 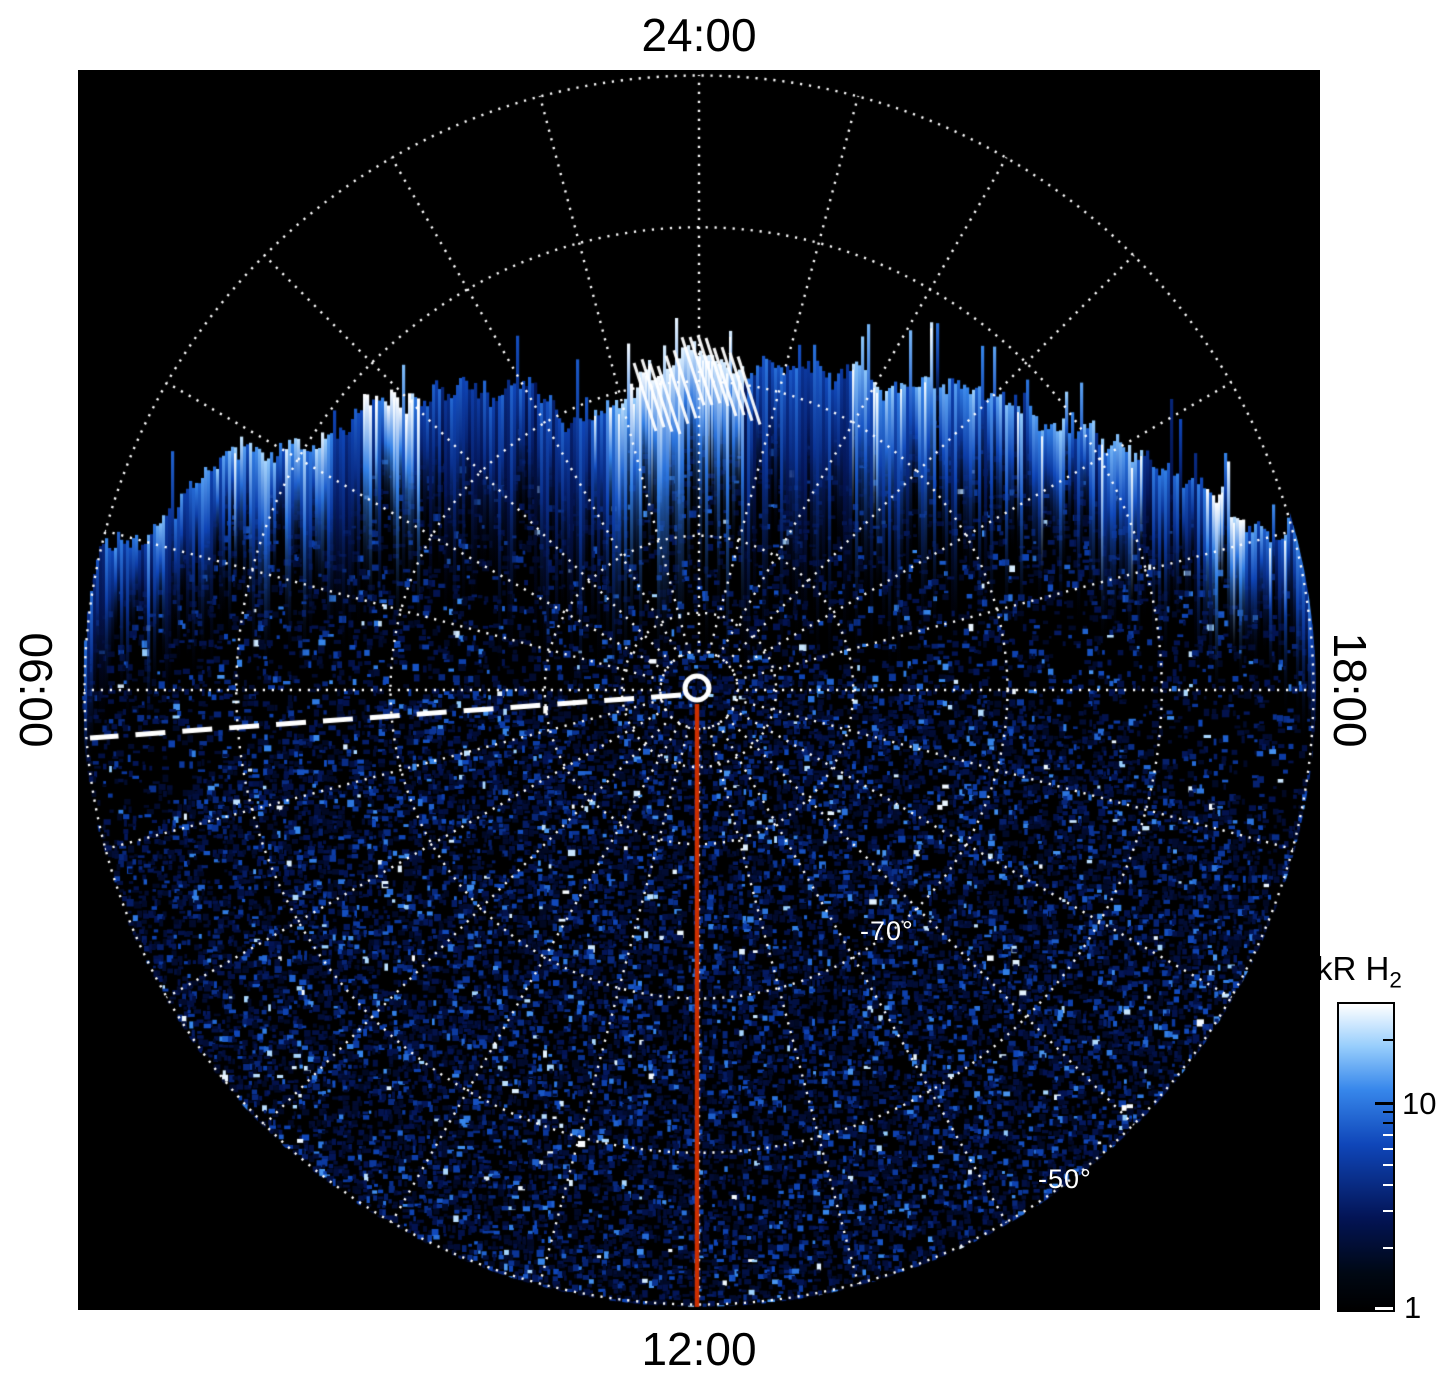 I want to click on local-time-label-12: 12:00, so click(x=699, y=1349).